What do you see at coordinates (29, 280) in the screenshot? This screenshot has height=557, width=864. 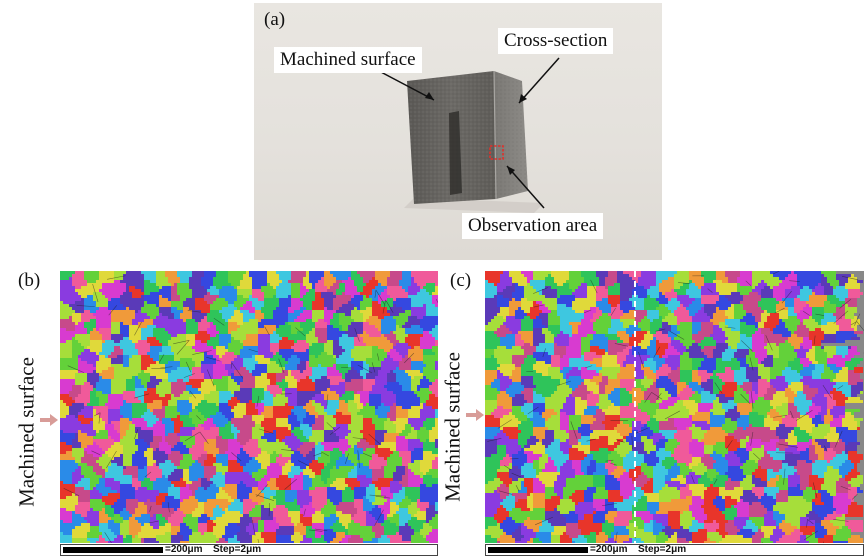 I see `panel-b-label: (b)` at bounding box center [29, 280].